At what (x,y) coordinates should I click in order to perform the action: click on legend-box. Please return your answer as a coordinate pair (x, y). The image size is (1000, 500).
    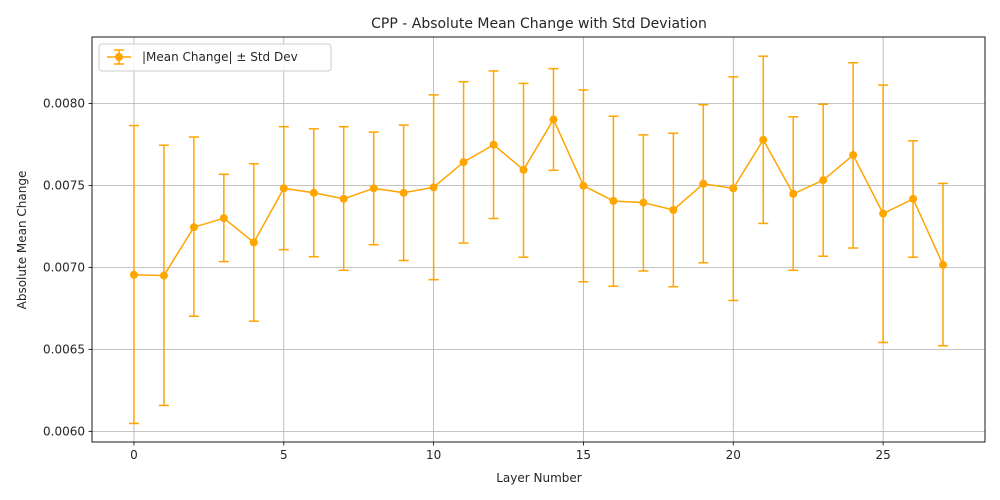
    Looking at the image, I should click on (215, 57).